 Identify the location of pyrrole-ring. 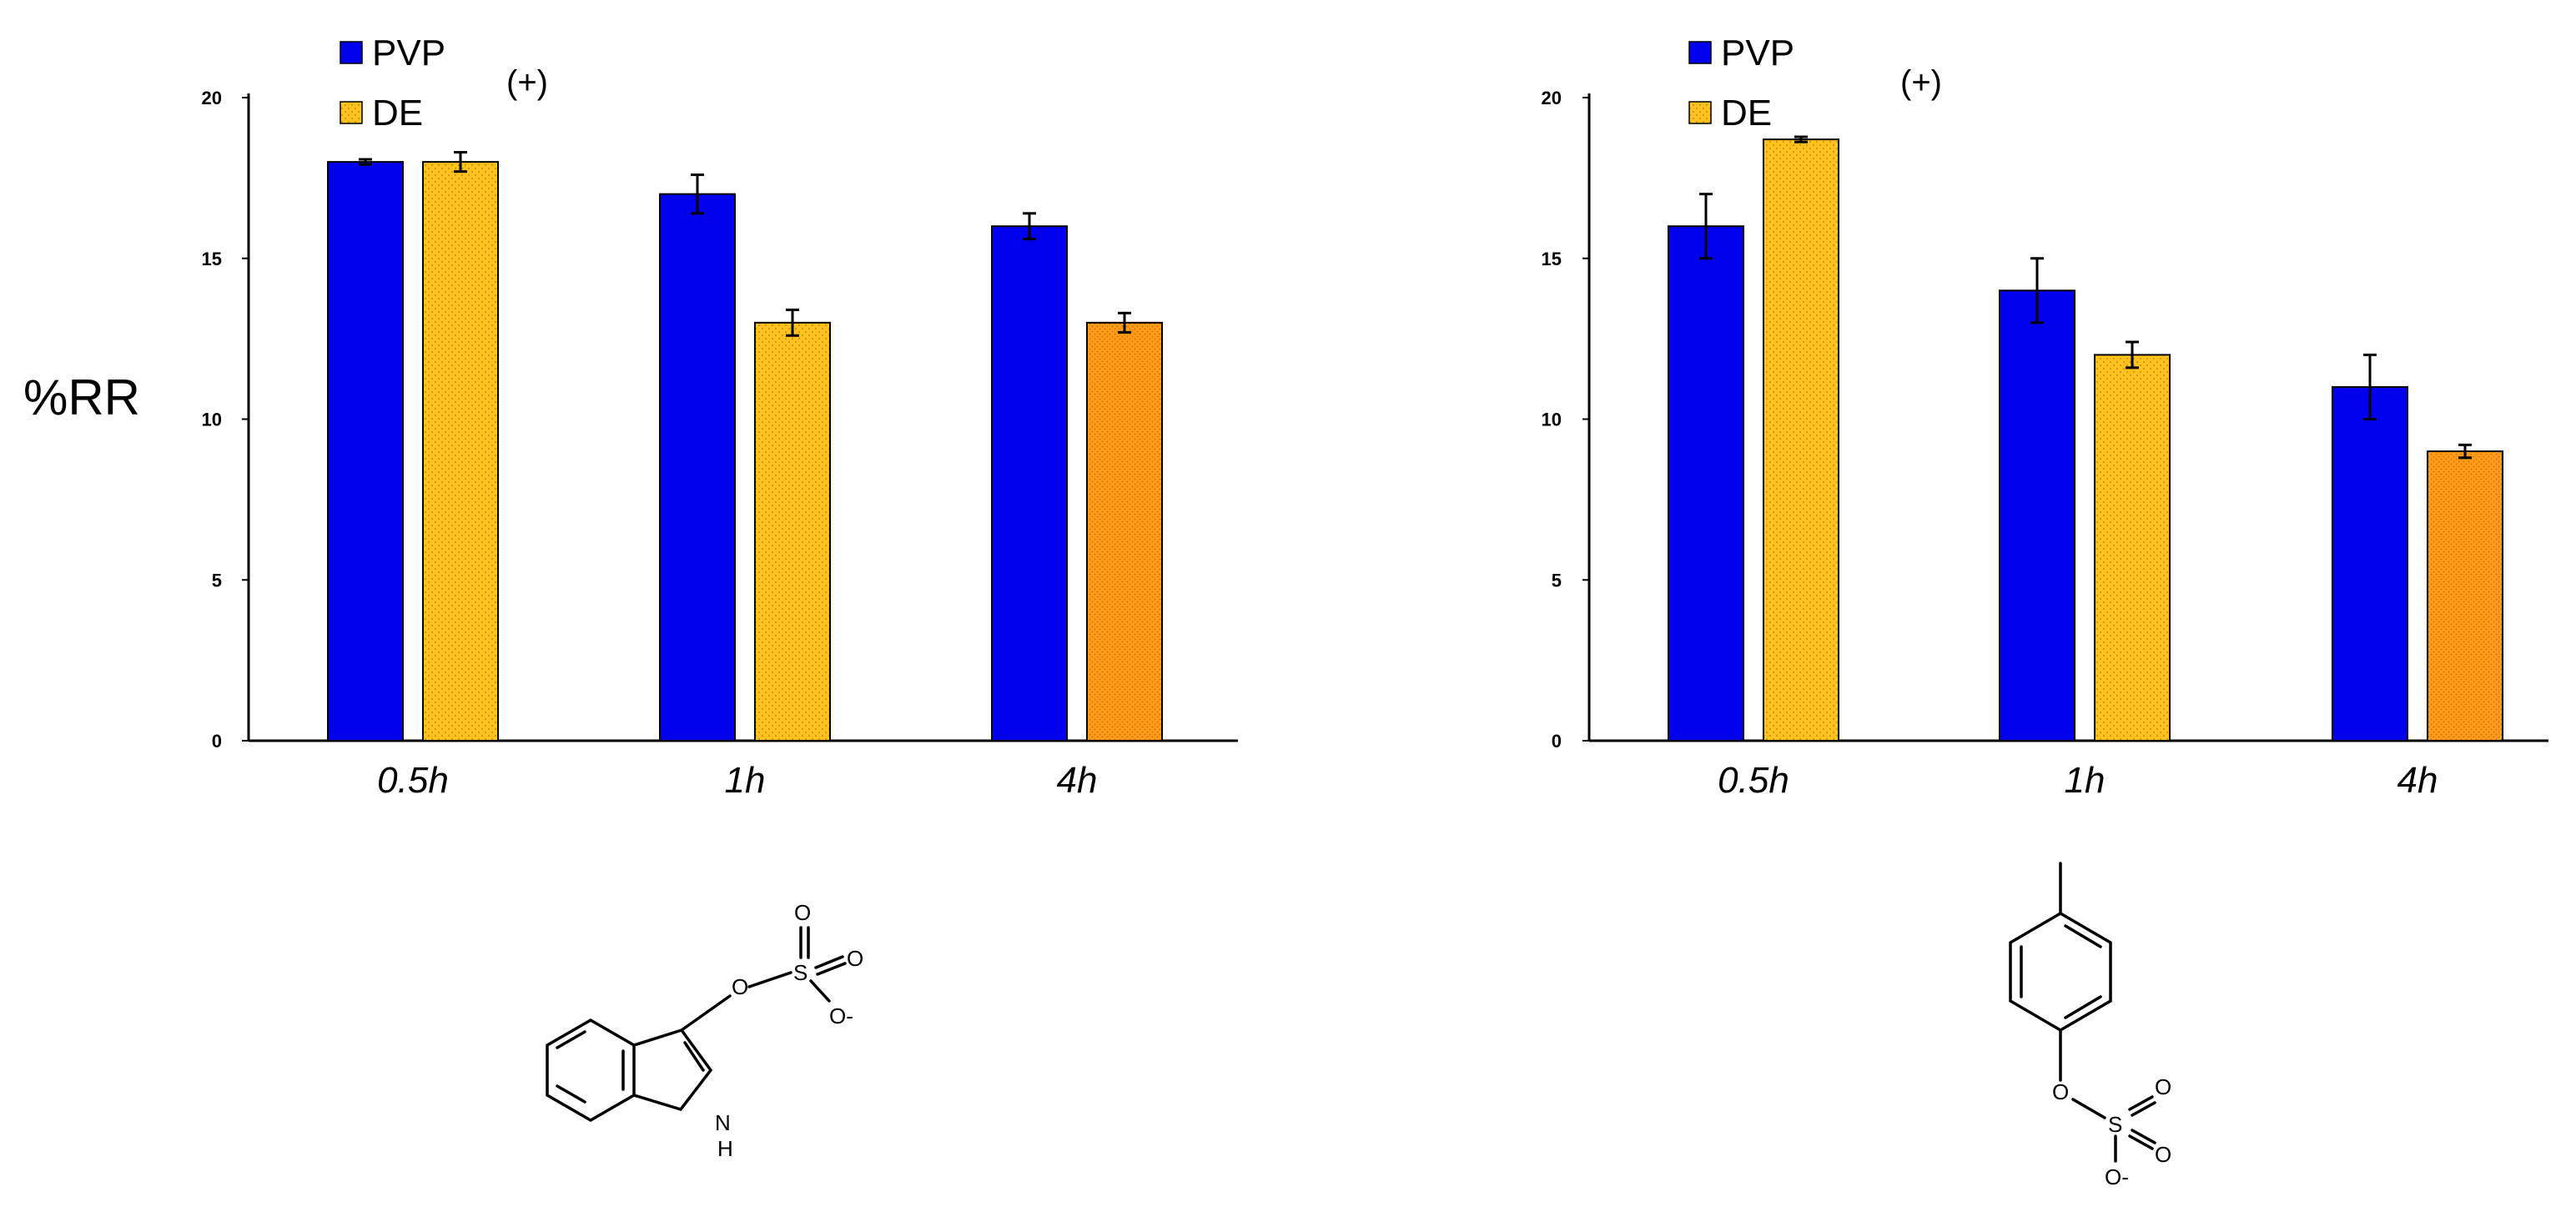
(672, 1070).